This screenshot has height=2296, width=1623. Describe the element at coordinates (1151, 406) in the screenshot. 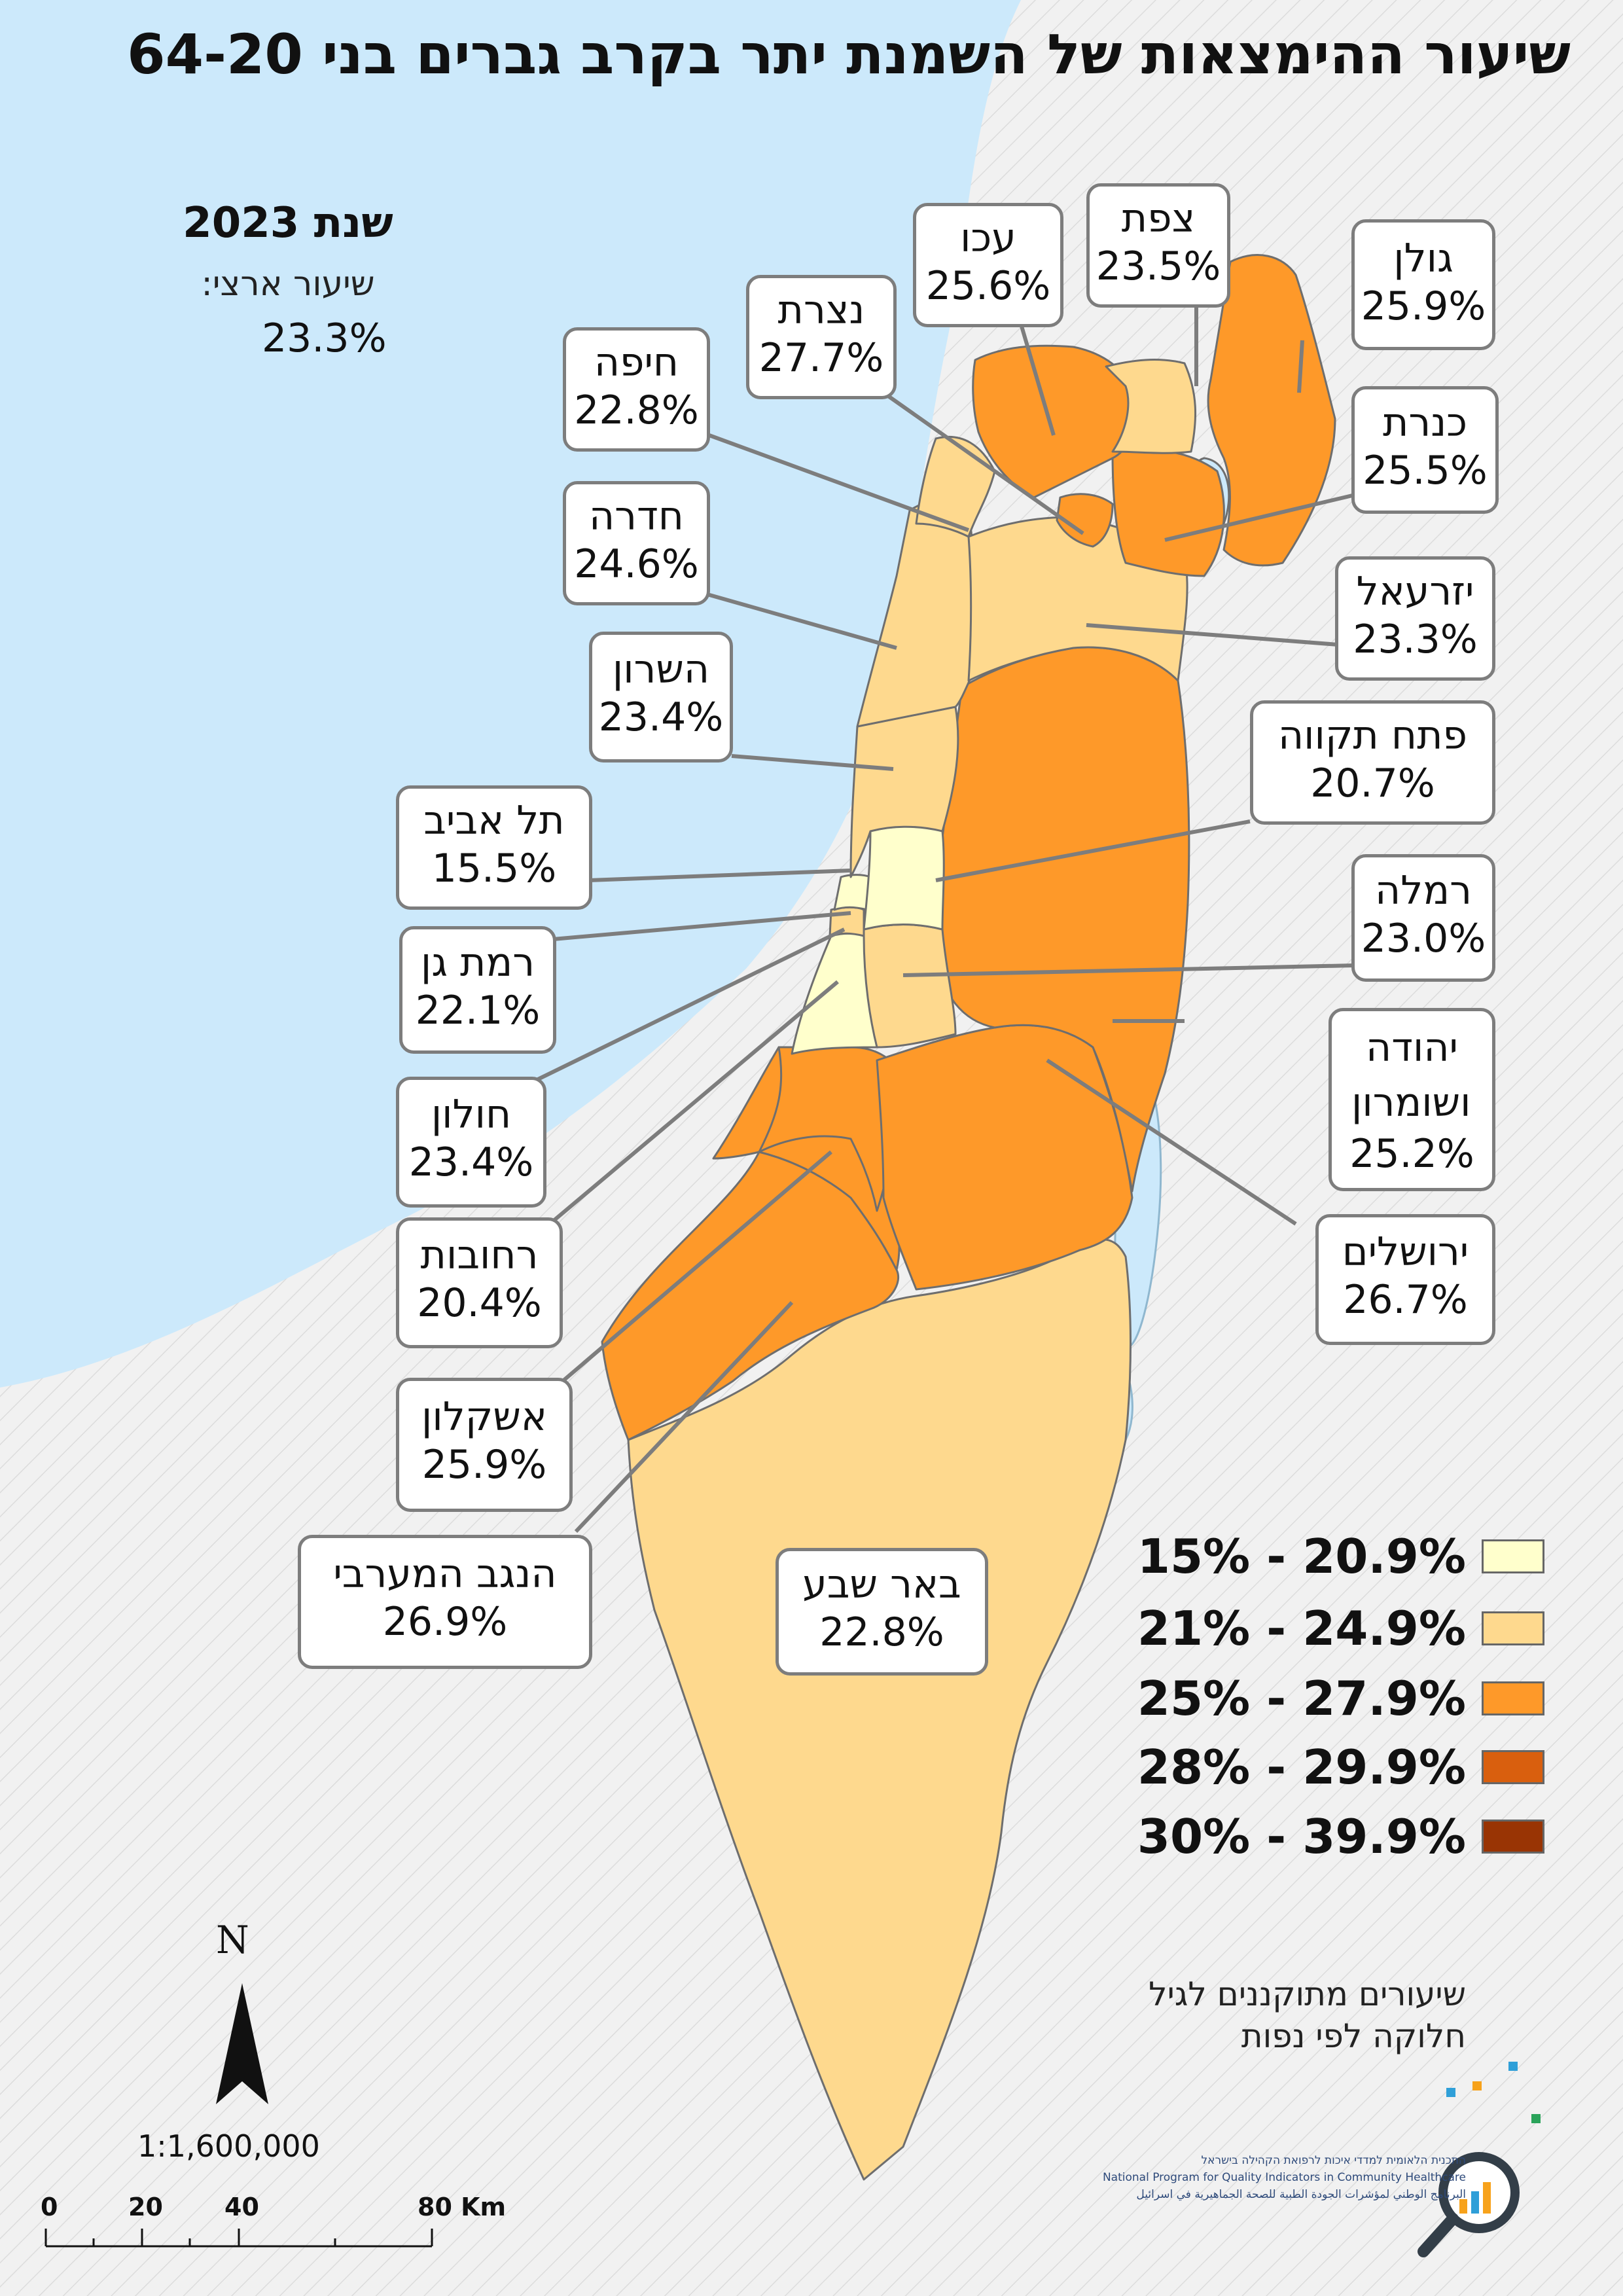

I see `district-tzfat` at that location.